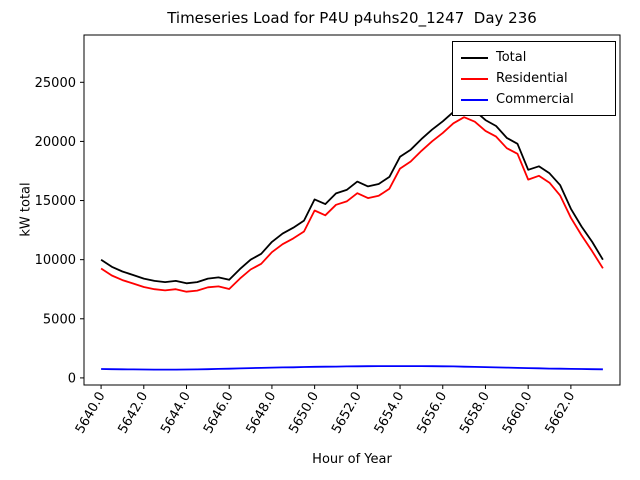 This screenshot has height=480, width=640. I want to click on legend-item-residential: Residential, so click(534, 78).